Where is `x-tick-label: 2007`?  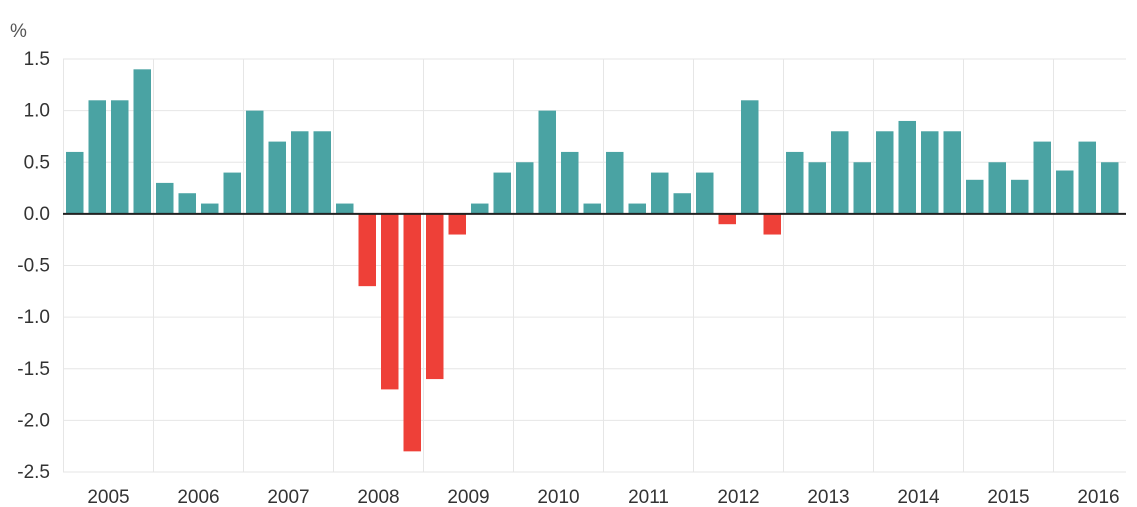
x-tick-label: 2007 is located at coordinates (288, 497).